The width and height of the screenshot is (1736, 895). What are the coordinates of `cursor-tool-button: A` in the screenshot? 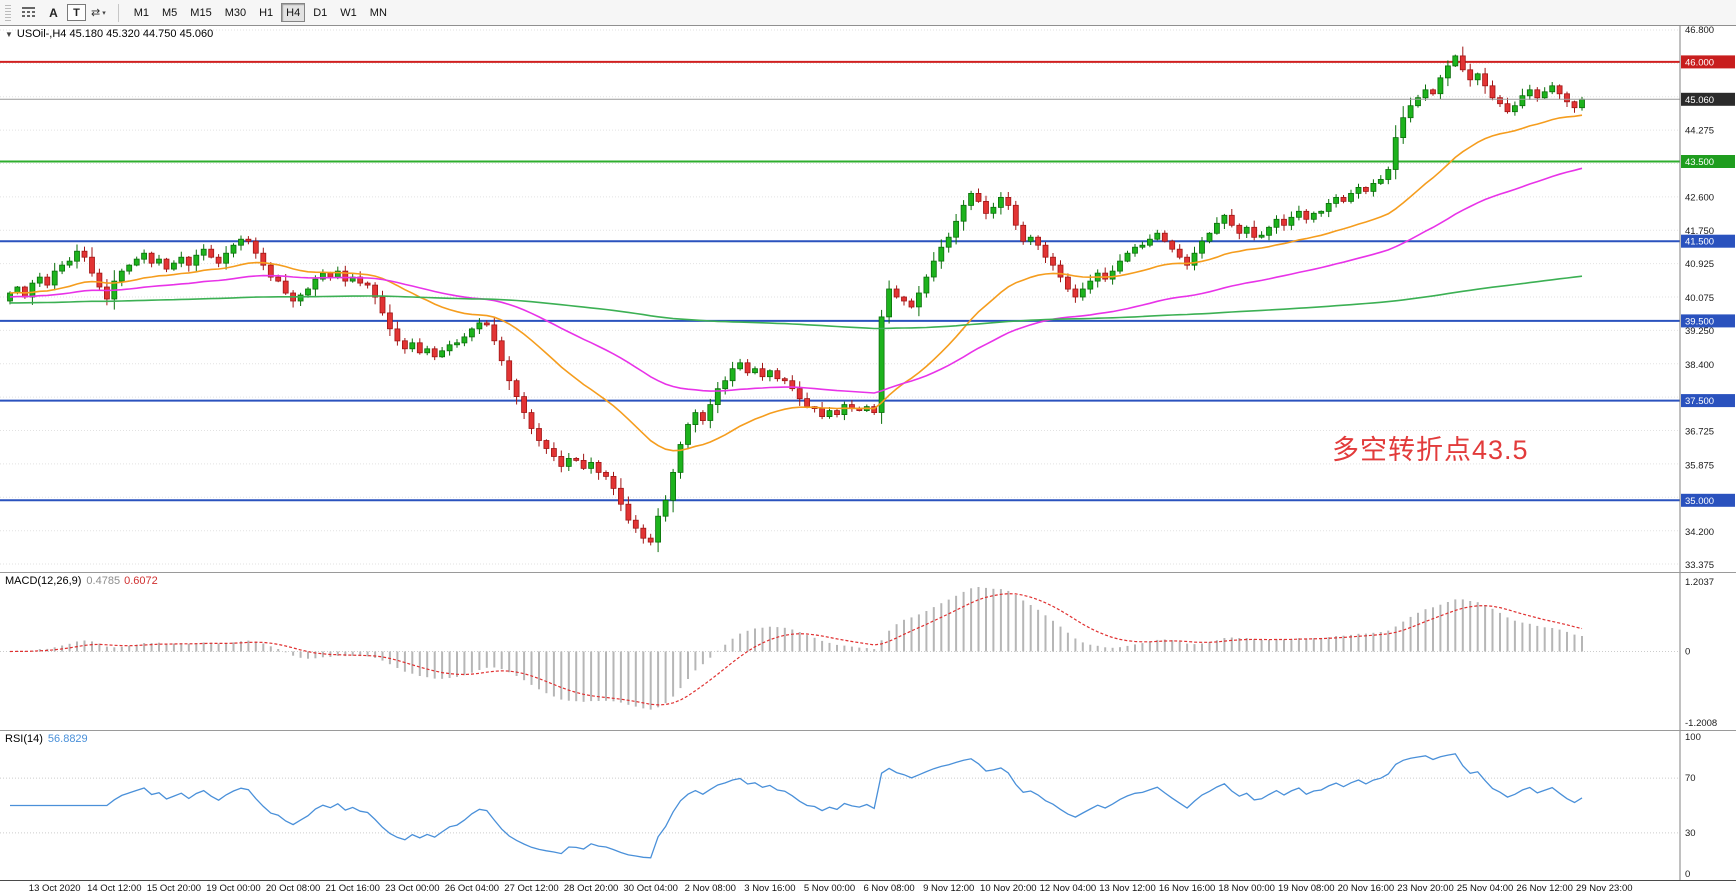 It's located at (53, 12).